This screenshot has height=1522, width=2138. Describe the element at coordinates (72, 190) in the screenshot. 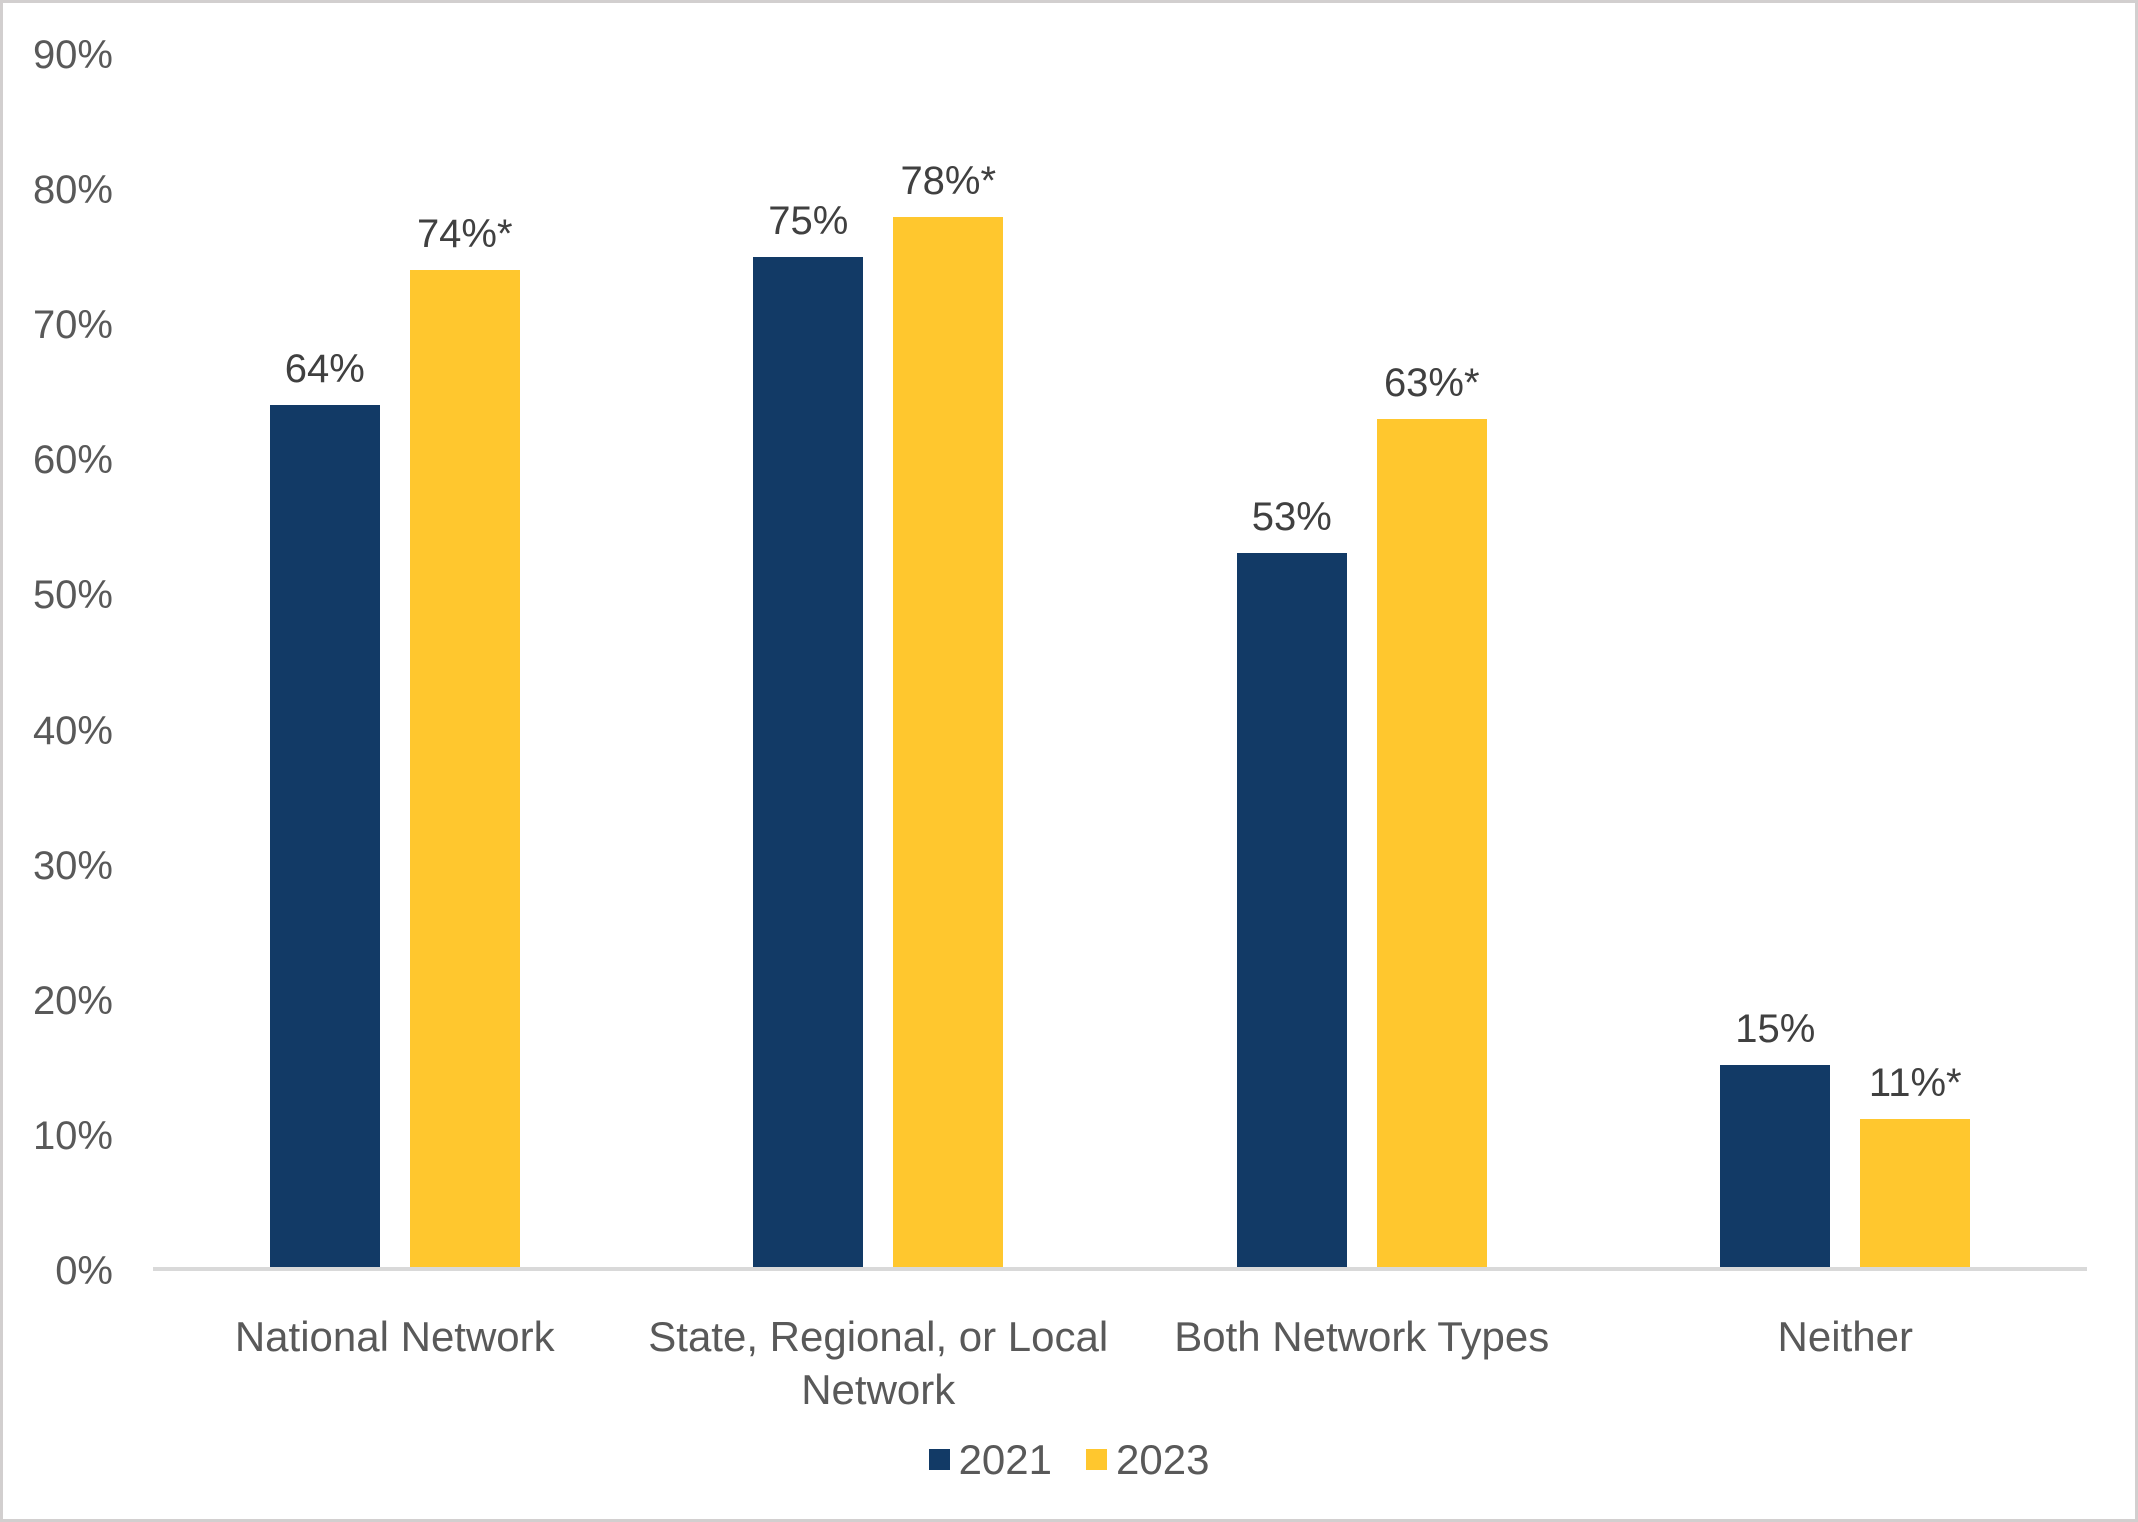

I see `y-tick-80: 80%` at that location.